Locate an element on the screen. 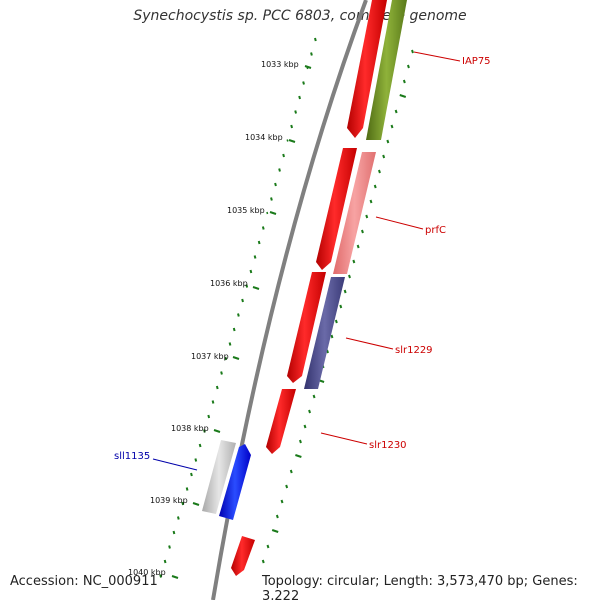 This screenshot has height=600, width=600. leader-slr1229 is located at coordinates (369, 343).